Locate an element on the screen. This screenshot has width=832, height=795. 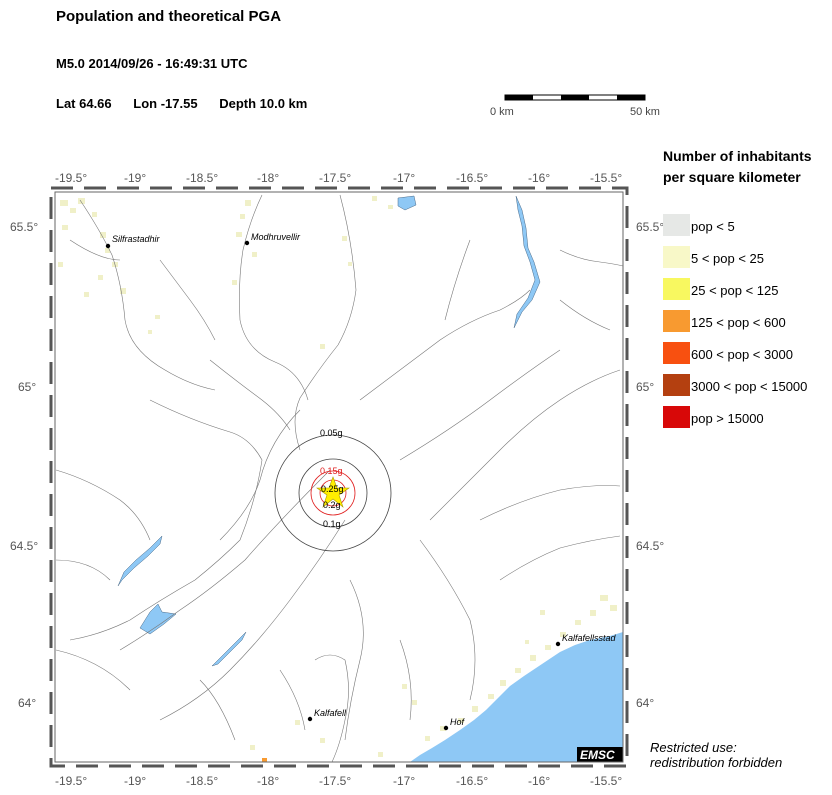
event-info: M5.0 2014/09/26 - 16:49:31 UTC is located at coordinates (152, 63).